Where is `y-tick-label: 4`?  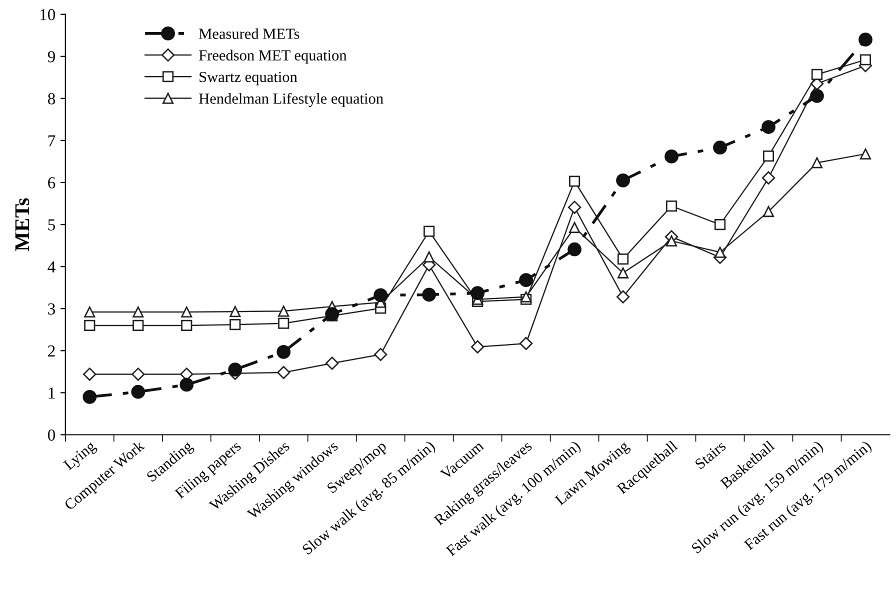 y-tick-label: 4 is located at coordinates (52, 266).